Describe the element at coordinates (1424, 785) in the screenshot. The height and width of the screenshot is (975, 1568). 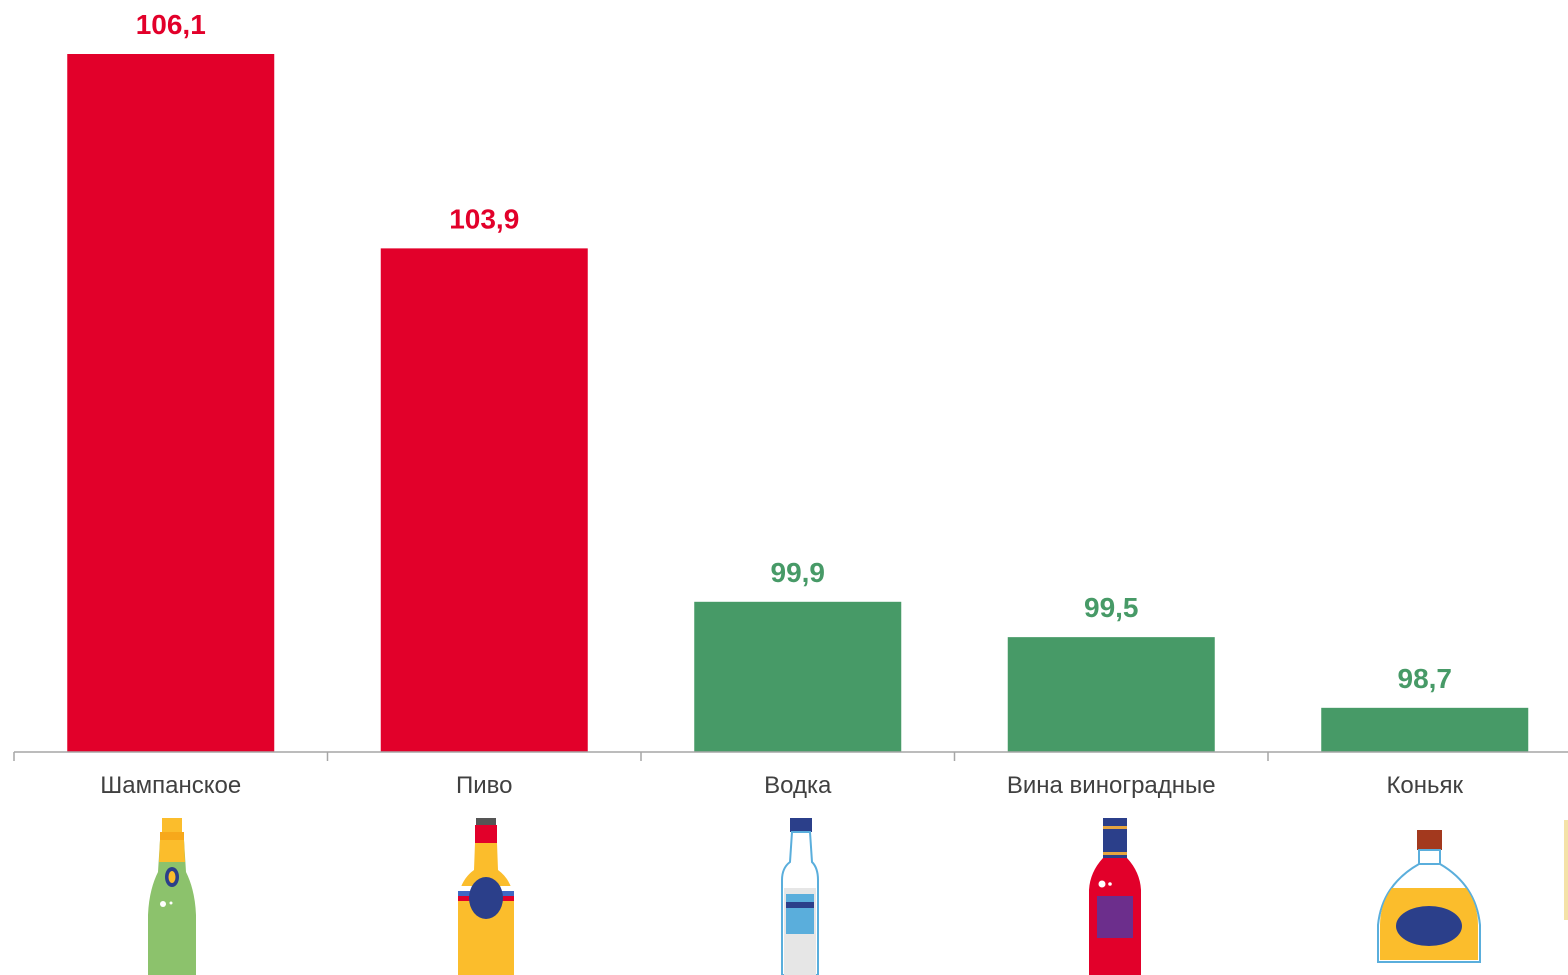
I see `category-label-5: Коньяк` at that location.